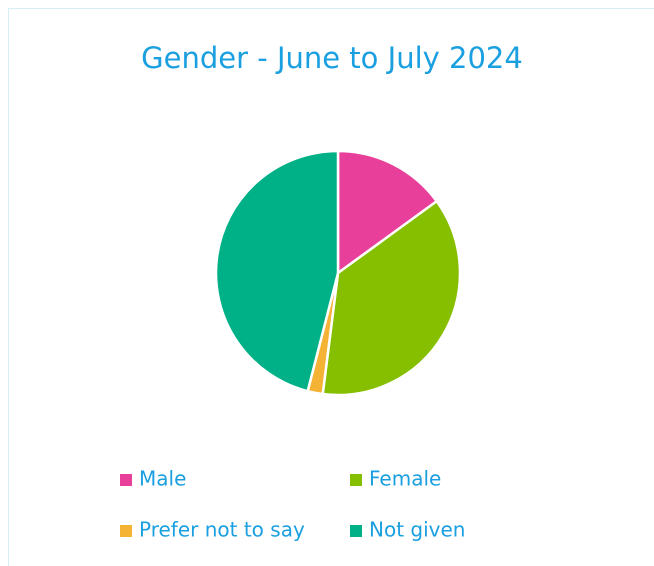  What do you see at coordinates (332, 58) in the screenshot?
I see `chart-title: Gender - June to July 2024` at bounding box center [332, 58].